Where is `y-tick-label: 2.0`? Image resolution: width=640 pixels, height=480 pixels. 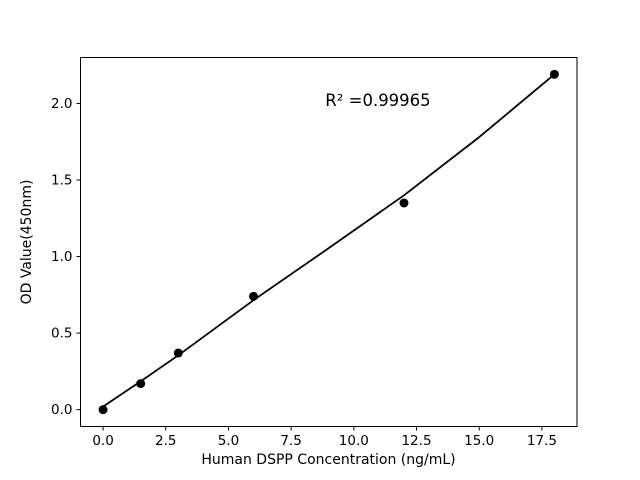 y-tick-label: 2.0 is located at coordinates (61, 104).